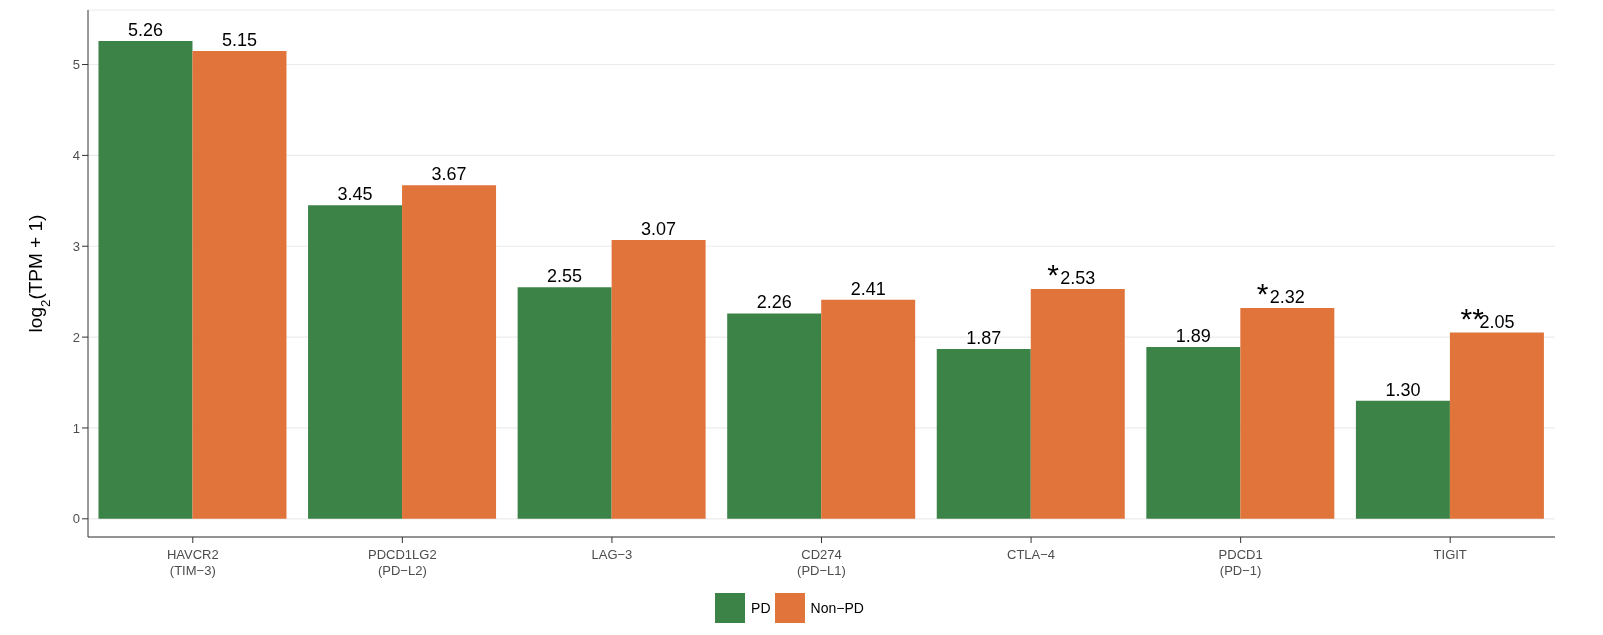 The height and width of the screenshot is (635, 1603). Describe the element at coordinates (192, 562) in the screenshot. I see `x-tick-label: HAVCR2 (TIM−3)` at that location.